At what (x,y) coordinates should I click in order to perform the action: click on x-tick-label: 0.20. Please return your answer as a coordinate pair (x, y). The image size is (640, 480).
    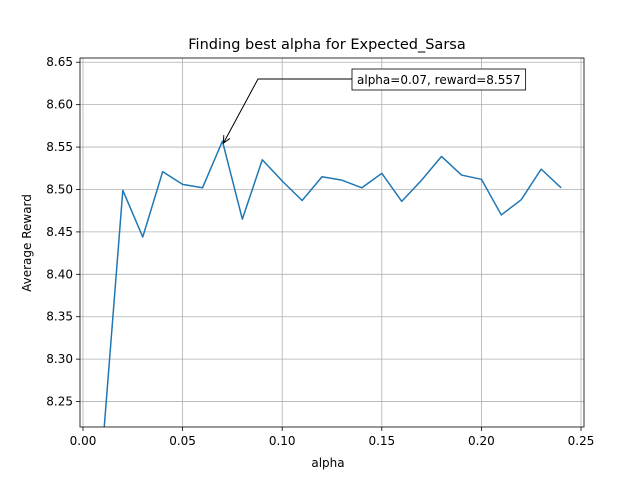
    Looking at the image, I should click on (481, 441).